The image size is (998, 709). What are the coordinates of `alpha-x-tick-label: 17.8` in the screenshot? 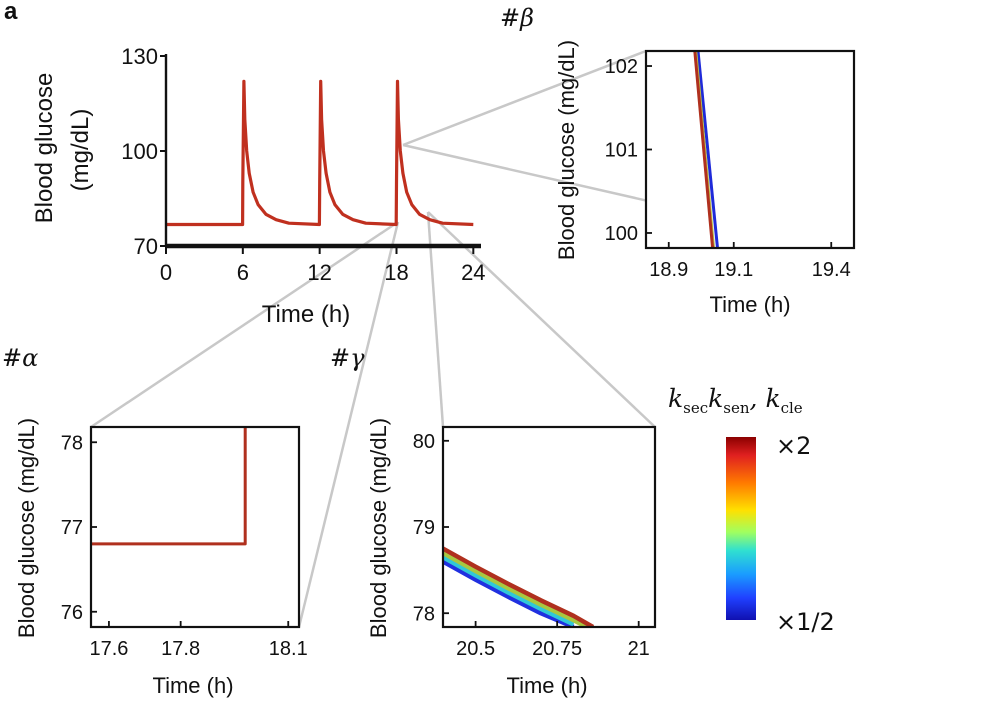 It's located at (180, 649).